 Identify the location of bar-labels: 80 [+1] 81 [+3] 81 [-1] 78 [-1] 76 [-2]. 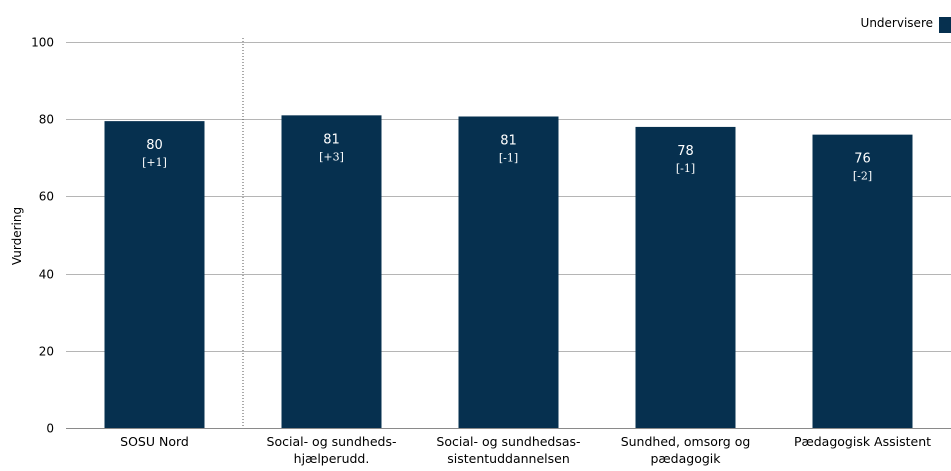
(507, 157).